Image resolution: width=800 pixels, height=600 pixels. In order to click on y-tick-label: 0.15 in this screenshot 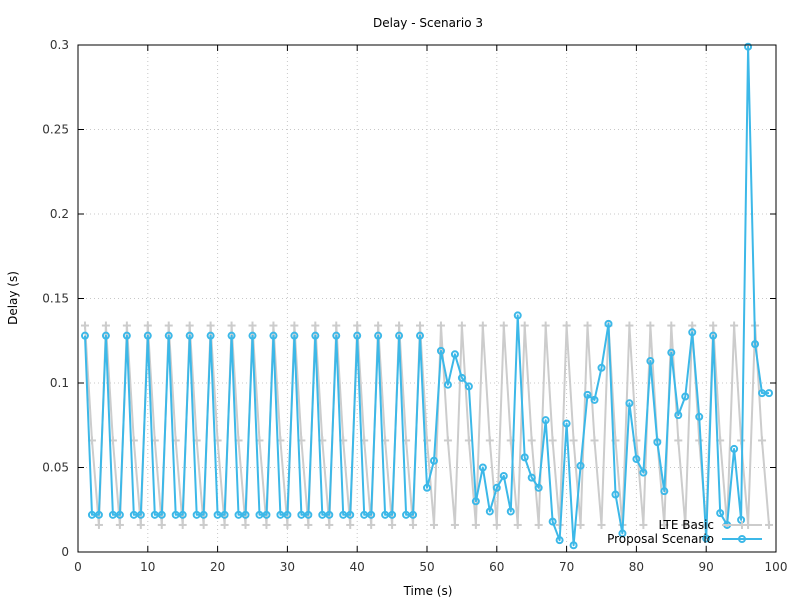, I will do `click(55, 299)`.